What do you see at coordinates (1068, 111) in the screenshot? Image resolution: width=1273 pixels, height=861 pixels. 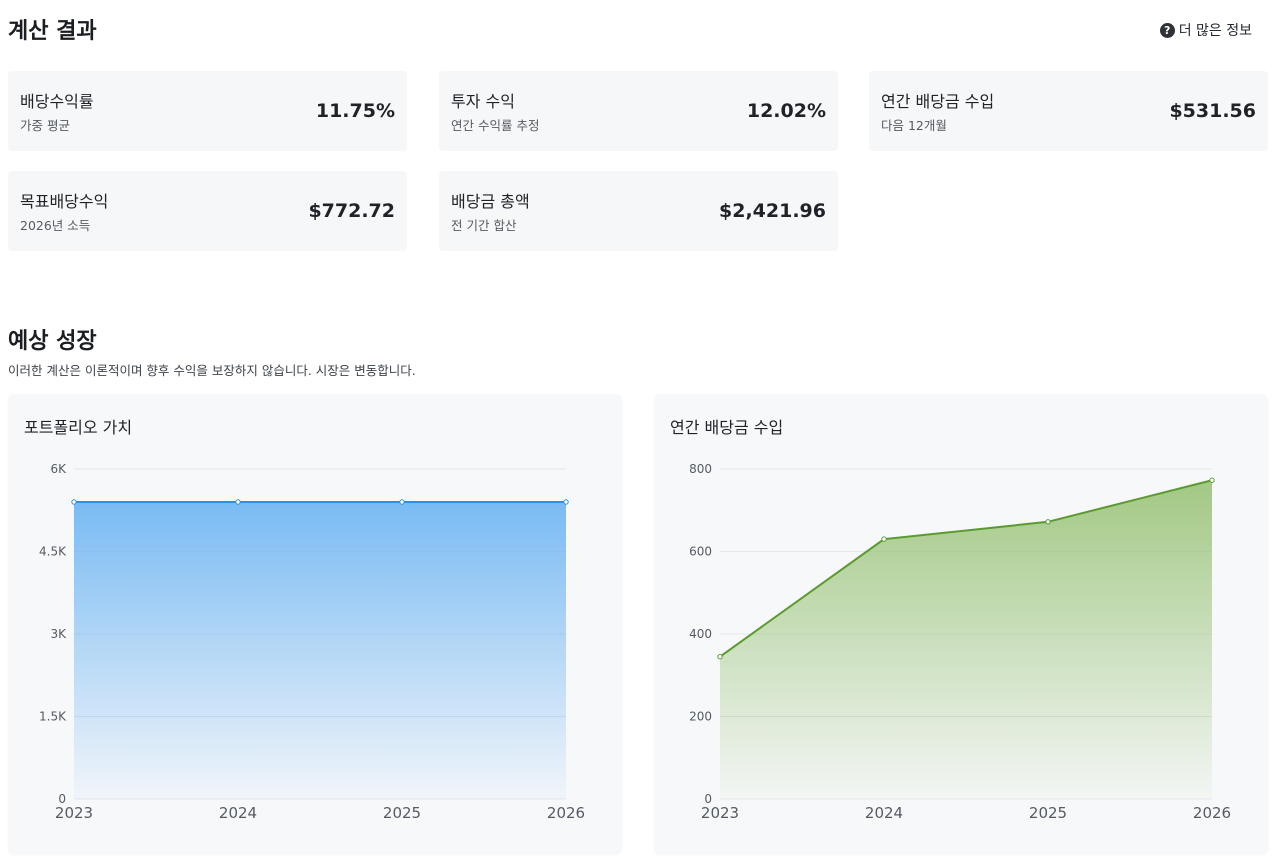 I see `metric-card-annual-dividend-income: 연간 배당금 수입 다음 12개월 $531.56` at bounding box center [1068, 111].